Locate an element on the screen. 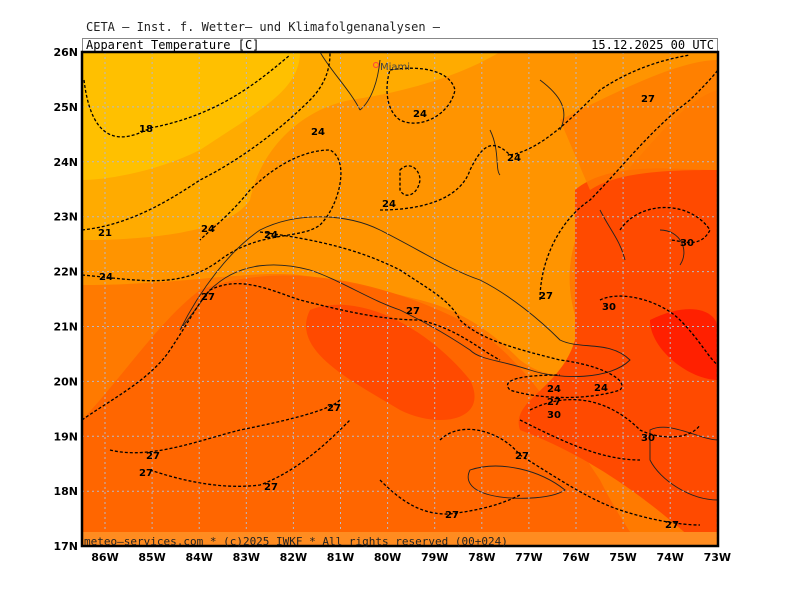 This screenshot has width=800, height=600. lat-tick-label: 22N is located at coordinates (65, 272).